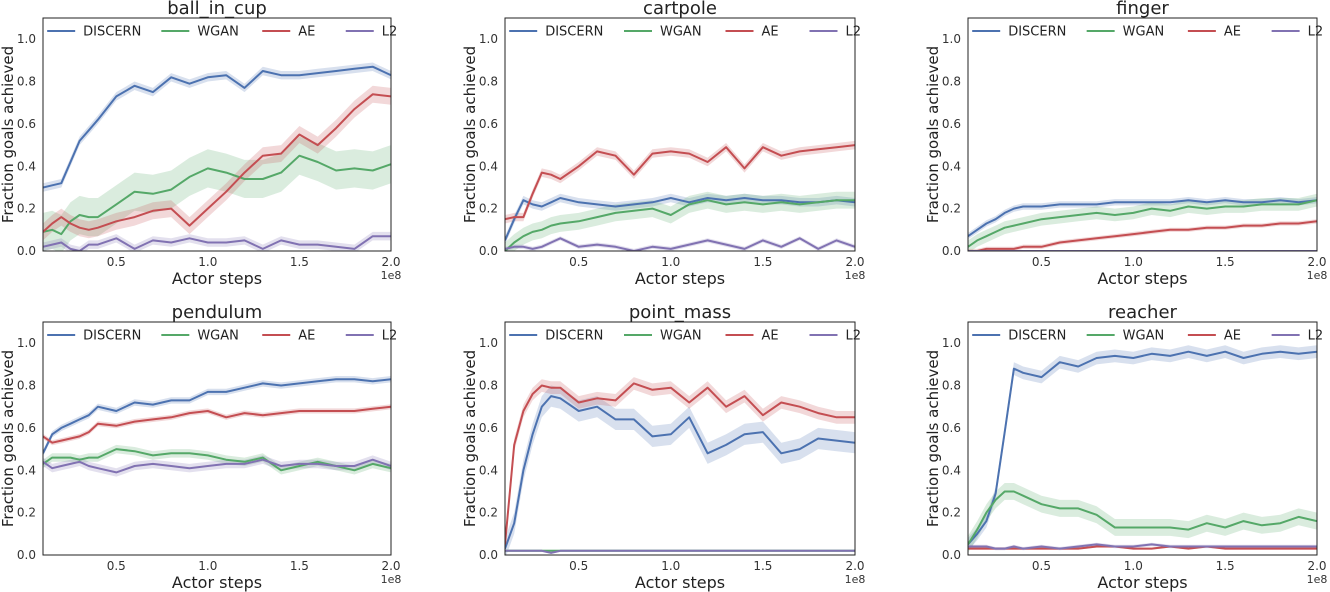 This screenshot has width=1330, height=592. Describe the element at coordinates (680, 9) in the screenshot. I see `chart-title: cartpole` at that location.